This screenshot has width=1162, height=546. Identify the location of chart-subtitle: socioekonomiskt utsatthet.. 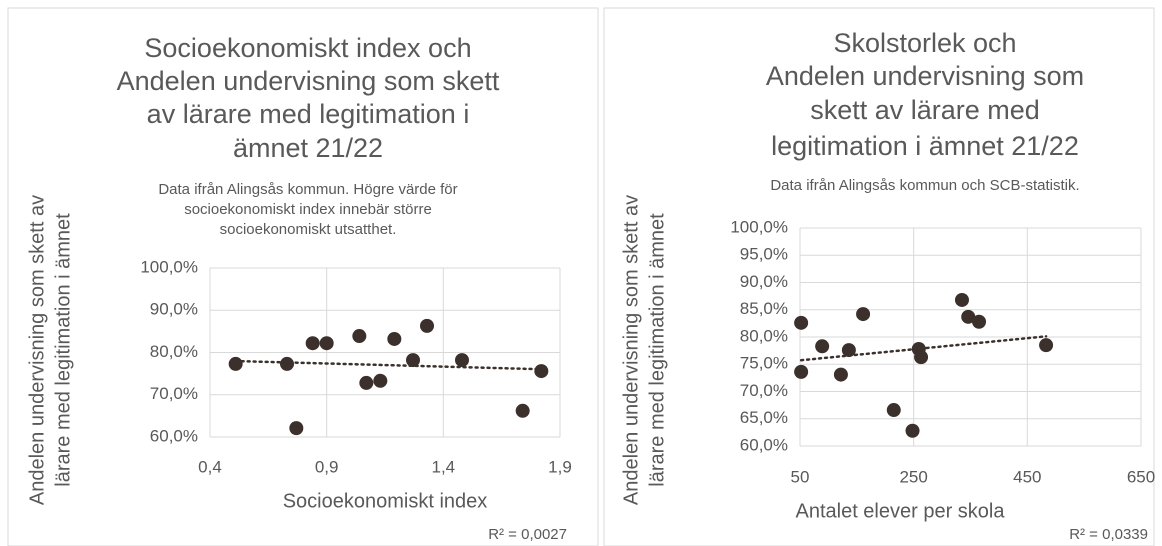
(308, 229).